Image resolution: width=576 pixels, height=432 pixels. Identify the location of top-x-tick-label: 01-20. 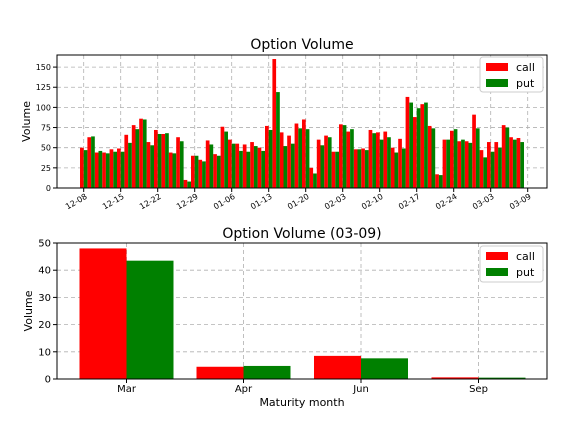
(298, 201).